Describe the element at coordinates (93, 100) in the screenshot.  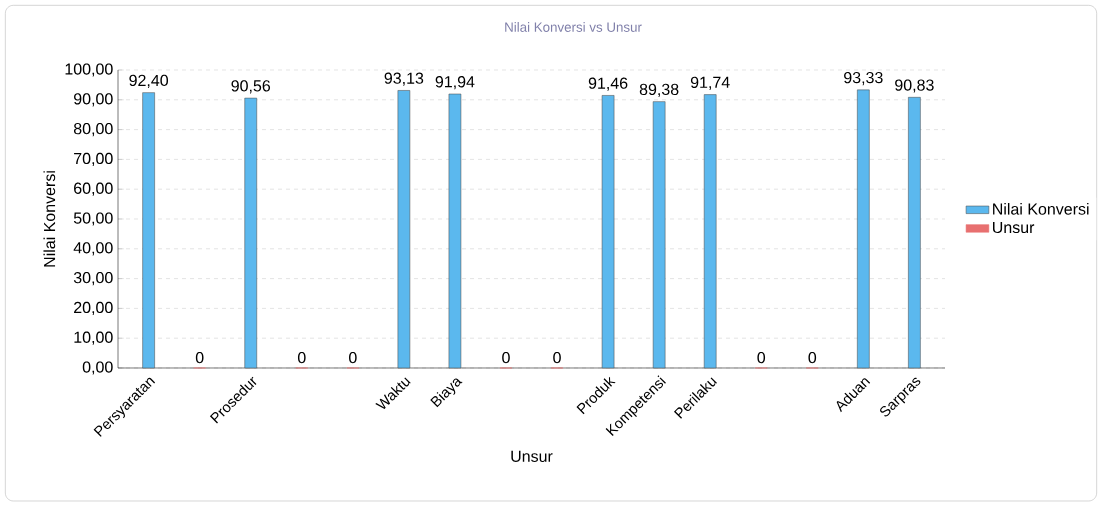
I see `y-tick-label: 90,00` at that location.